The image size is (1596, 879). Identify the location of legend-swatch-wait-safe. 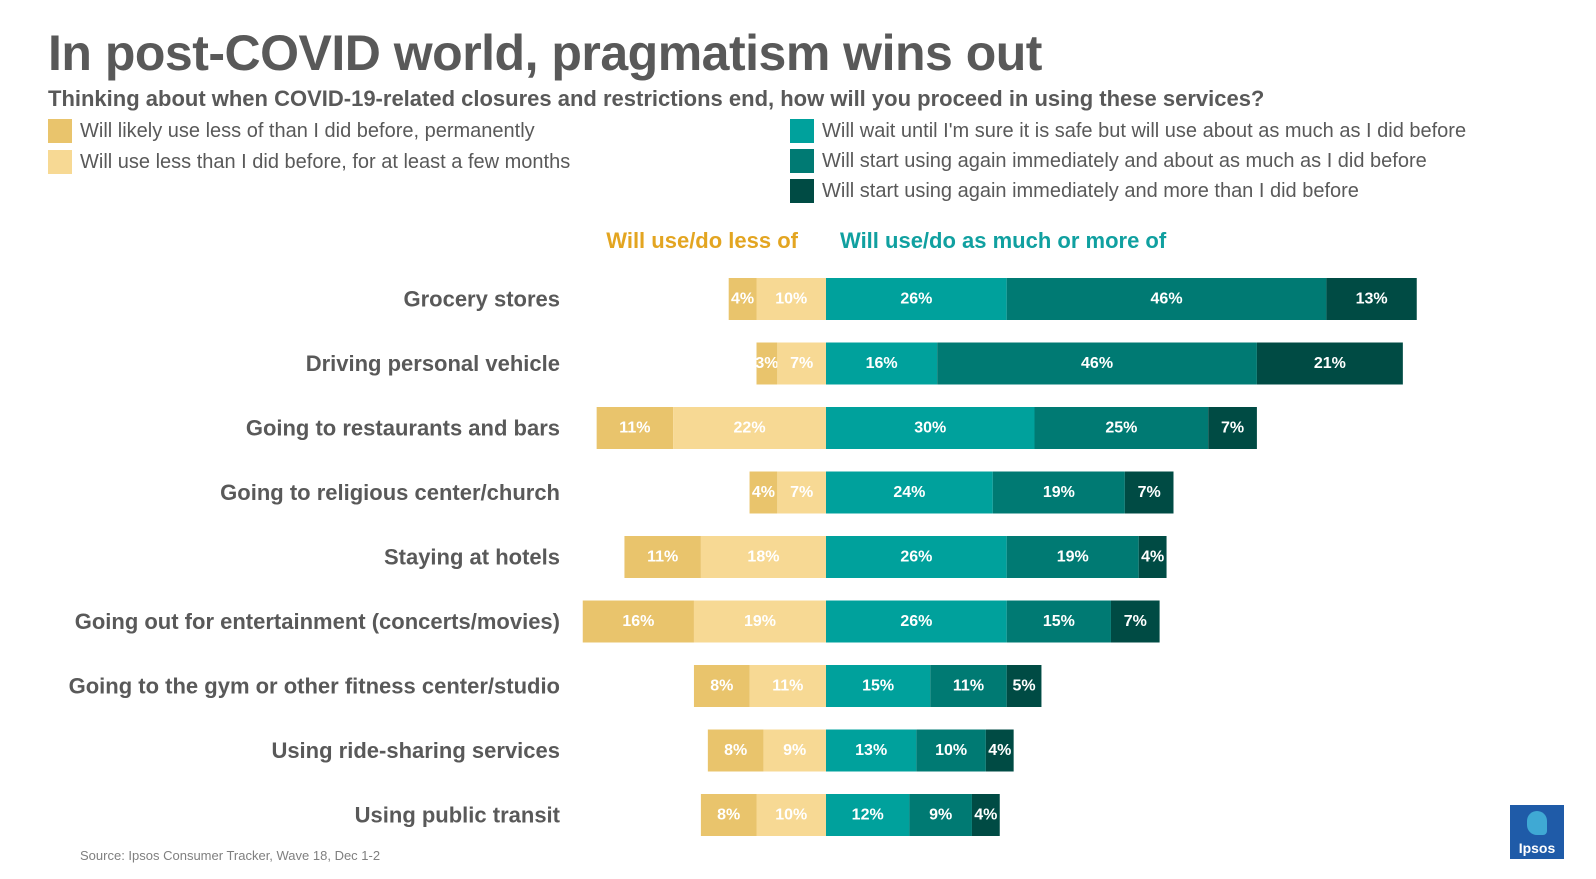
(802, 131).